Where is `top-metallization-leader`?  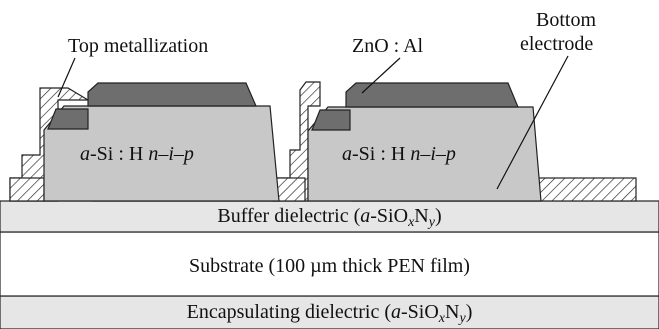 top-metallization-leader is located at coordinates (66, 77).